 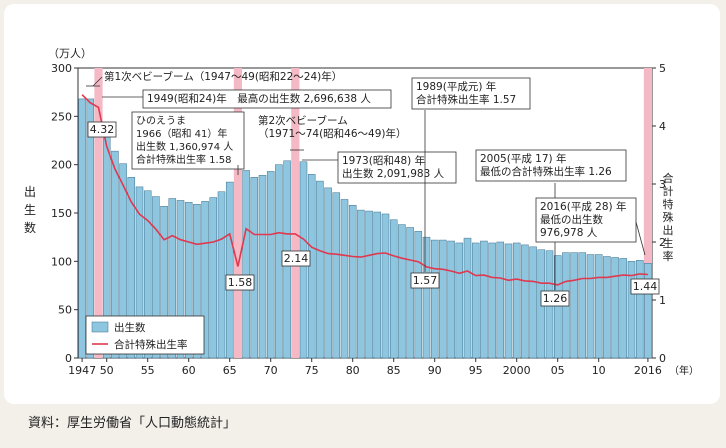 I want to click on annotation-max1949-text: 1949(昭和24)年 最高の出生数 2,696,638 人, so click(x=259, y=98).